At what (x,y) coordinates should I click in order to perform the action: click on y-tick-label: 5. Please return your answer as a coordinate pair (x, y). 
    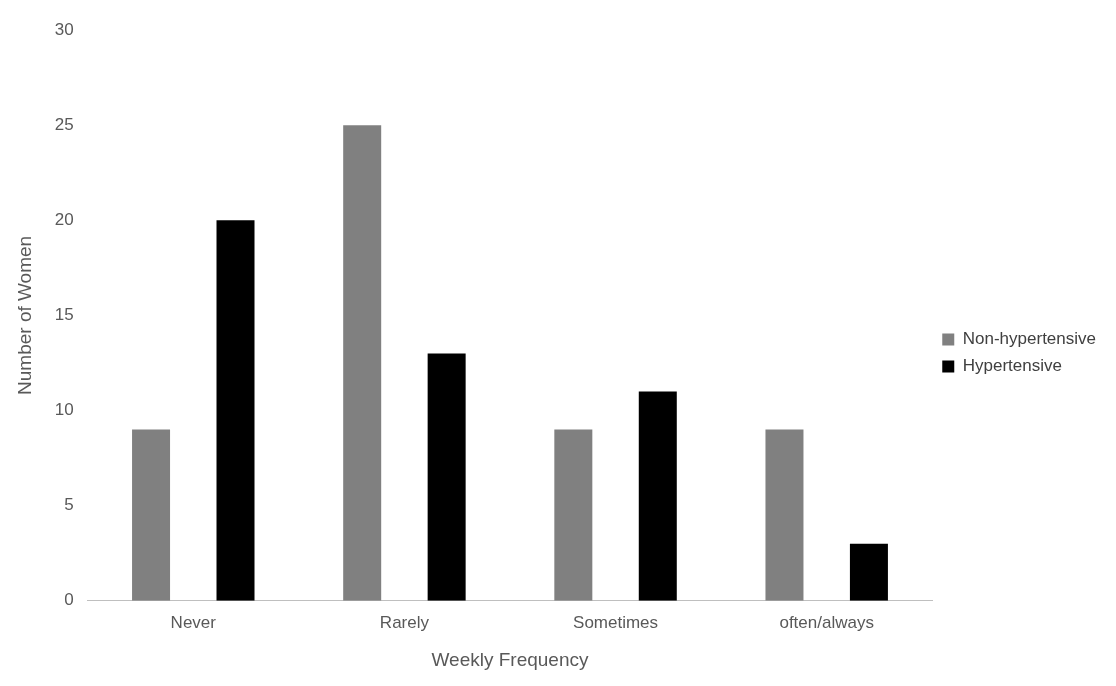
    Looking at the image, I should click on (69, 505).